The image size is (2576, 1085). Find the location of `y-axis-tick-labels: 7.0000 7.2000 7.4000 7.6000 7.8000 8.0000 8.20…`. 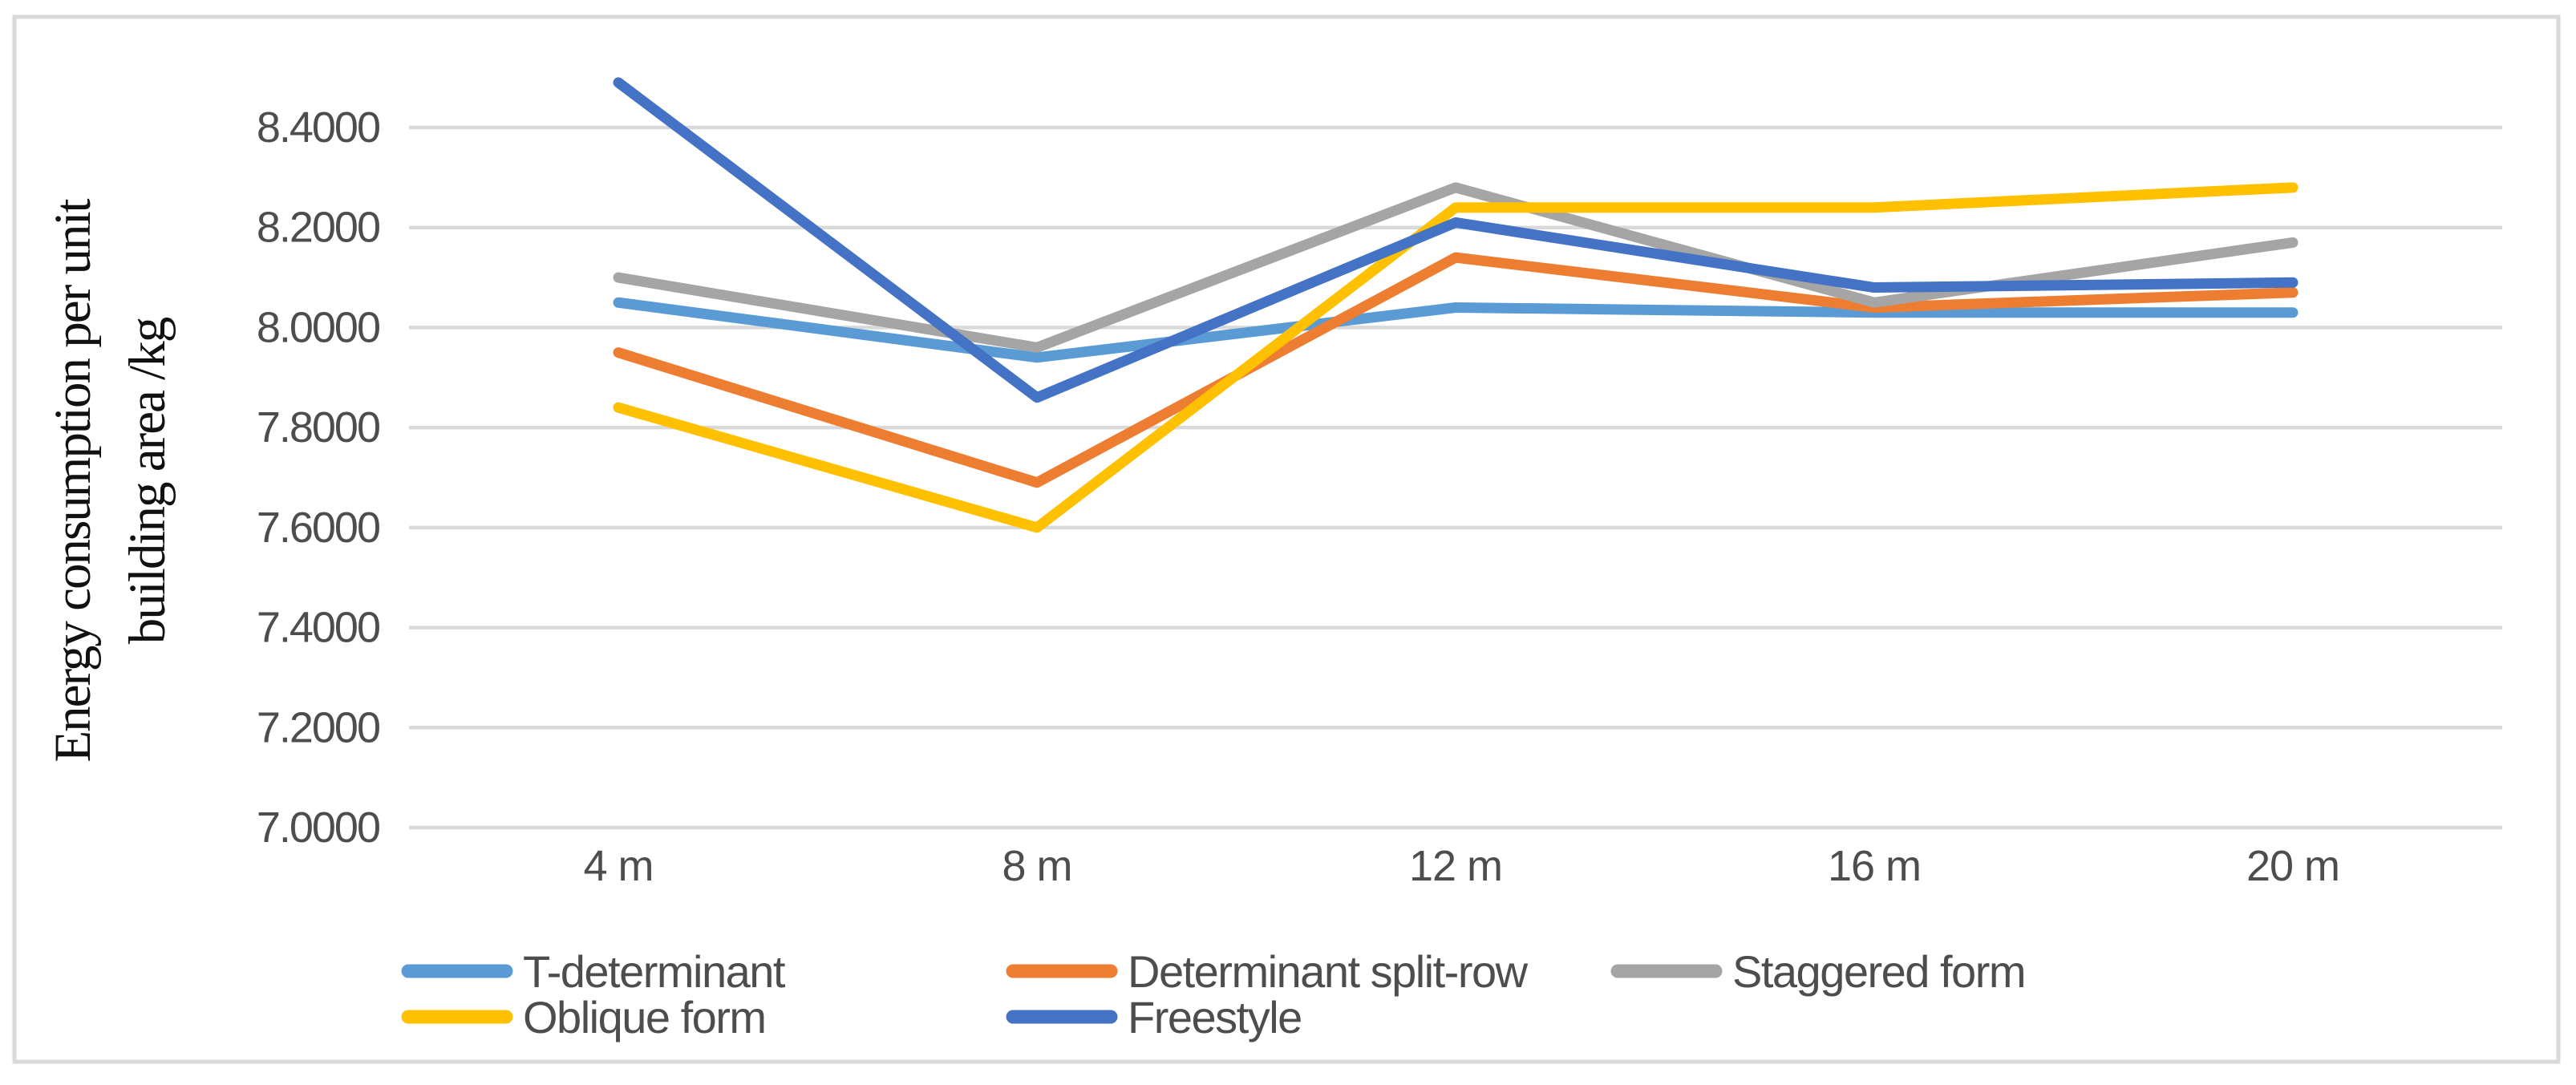

y-axis-tick-labels: 7.0000 7.2000 7.4000 7.6000 7.8000 8.0000 8.20… is located at coordinates (319, 477).